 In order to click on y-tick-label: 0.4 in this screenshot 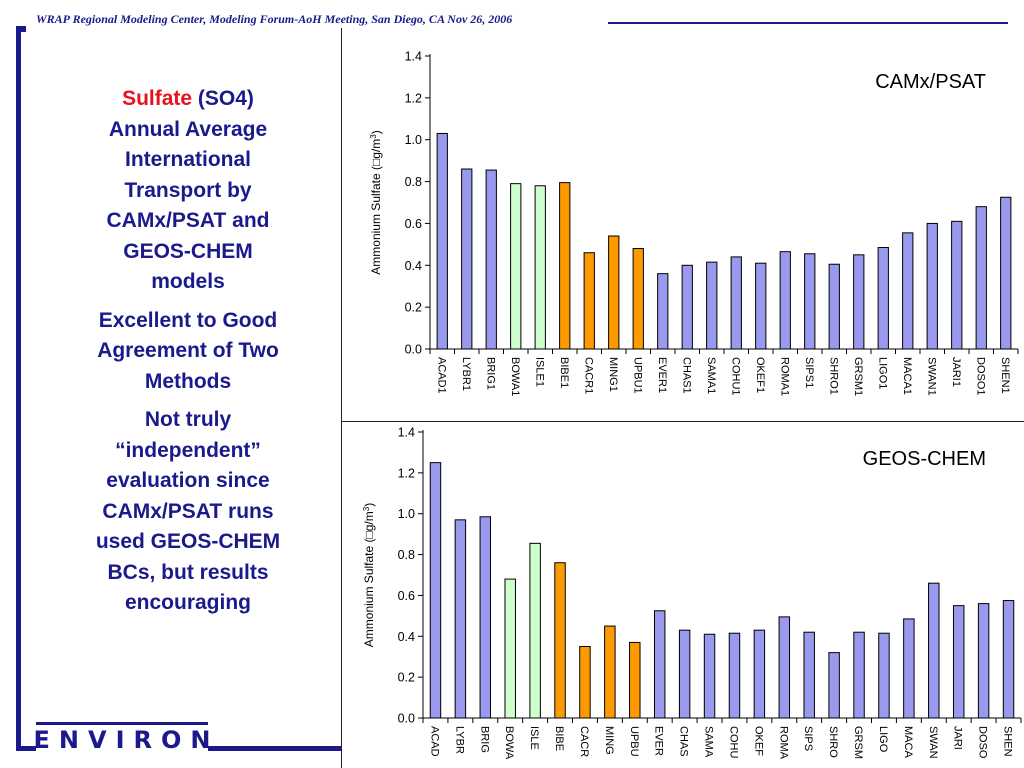, I will do `click(406, 637)`.